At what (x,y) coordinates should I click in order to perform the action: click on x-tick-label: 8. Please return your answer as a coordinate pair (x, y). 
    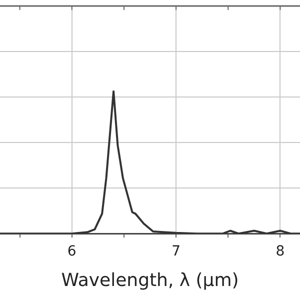
    Looking at the image, I should click on (280, 252).